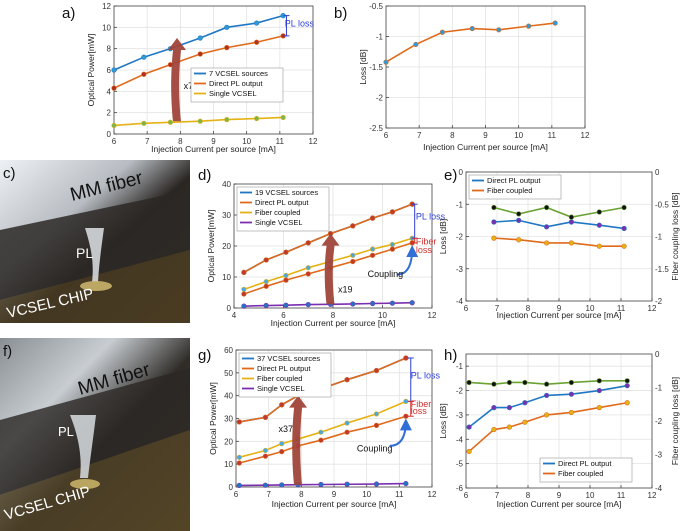 This screenshot has width=685, height=531. Describe the element at coordinates (426, 241) in the screenshot. I see `annotation: Fiber` at that location.